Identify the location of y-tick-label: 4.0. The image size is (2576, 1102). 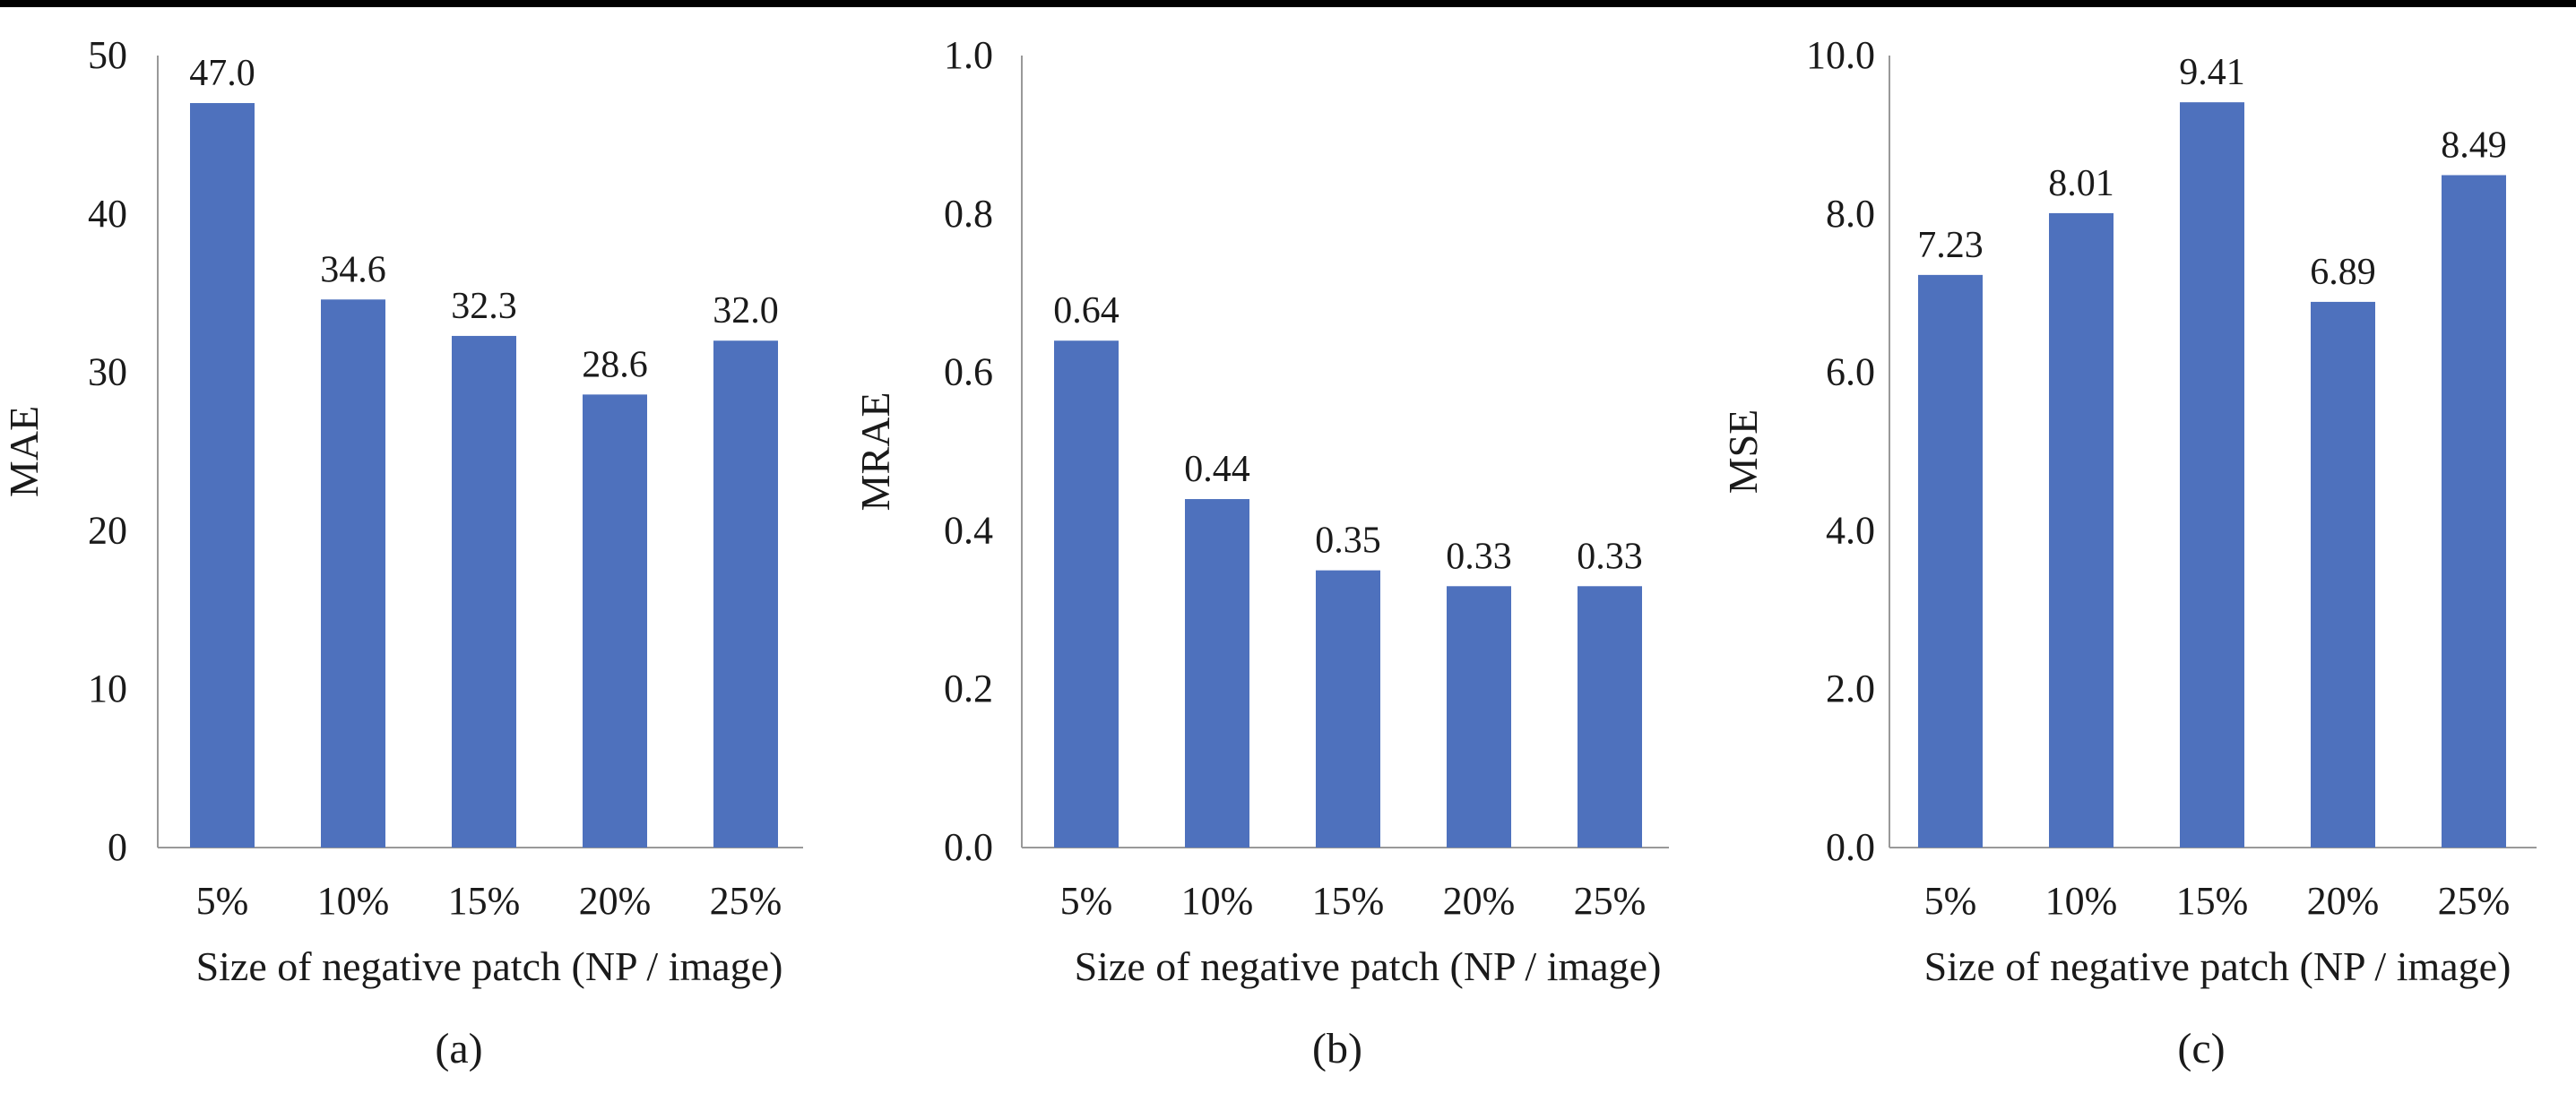
(1850, 530).